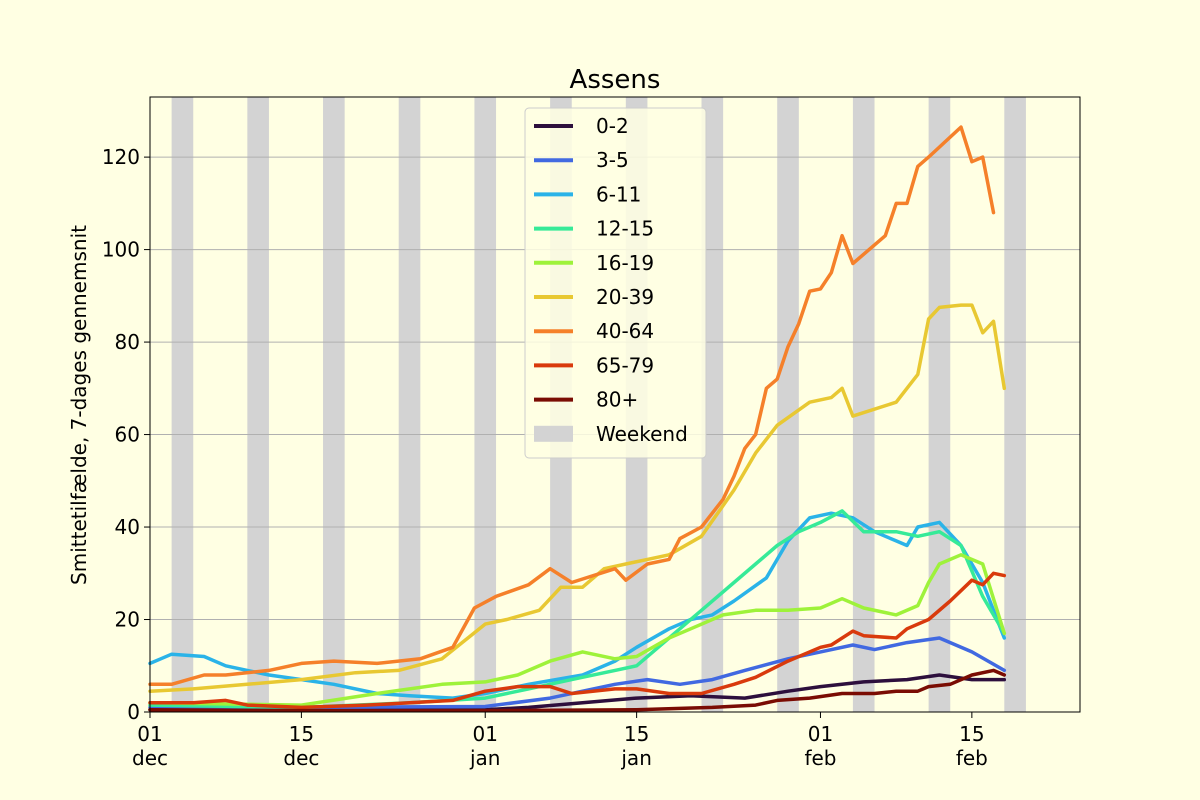 The image size is (1200, 800). I want to click on legend-label-65-79: 65-79, so click(625, 365).